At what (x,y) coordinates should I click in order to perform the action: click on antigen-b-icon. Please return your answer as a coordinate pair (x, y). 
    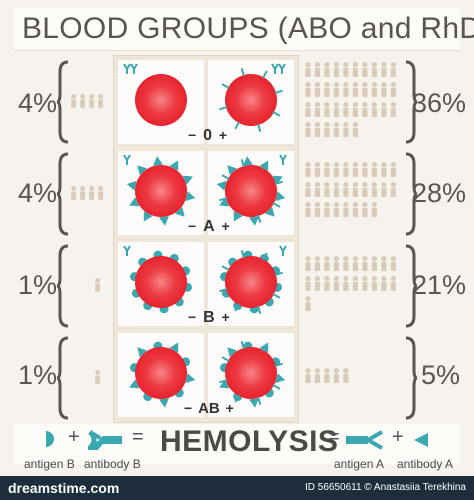
    Looking at the image, I should click on (50, 439).